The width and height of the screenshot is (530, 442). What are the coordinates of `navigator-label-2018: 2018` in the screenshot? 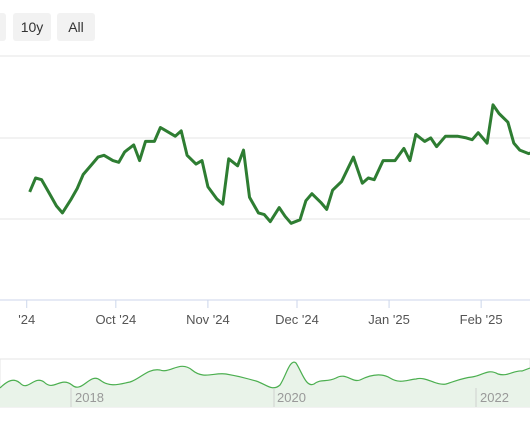 It's located at (89, 397).